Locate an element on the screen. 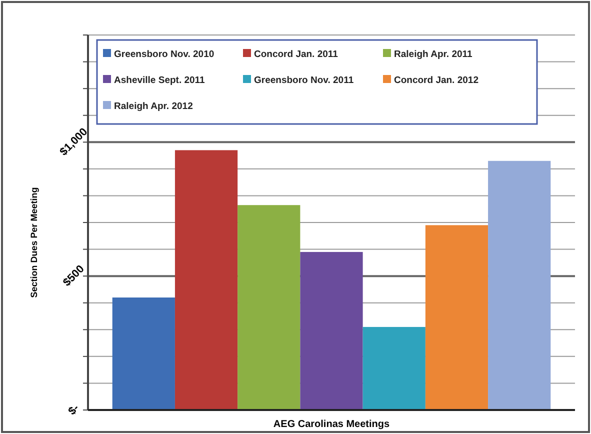 The height and width of the screenshot is (434, 591). legend-label: Raleigh Apr. 2011 is located at coordinates (434, 54).